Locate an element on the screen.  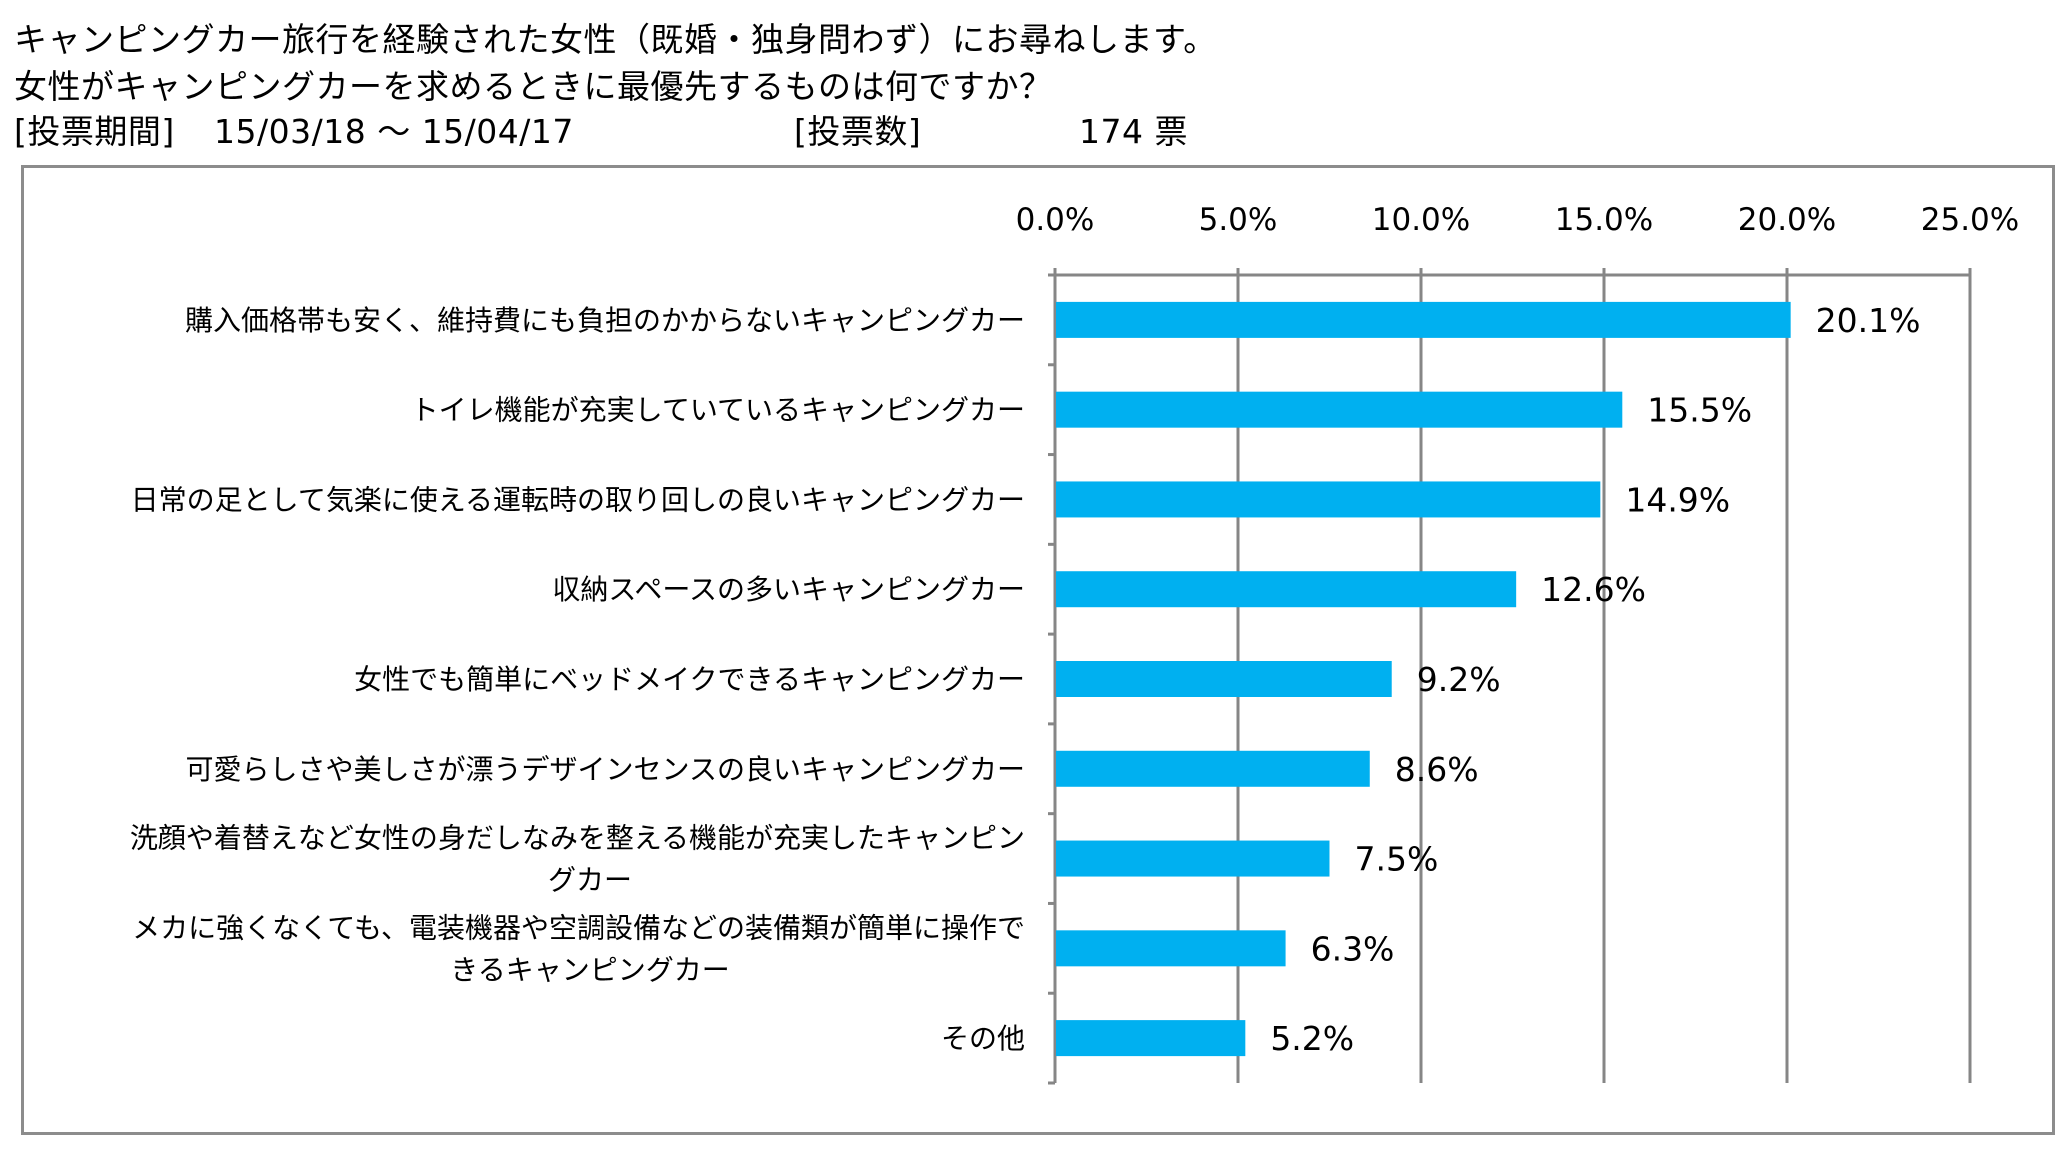
category-label: 購入価格帯も安く、維持費にも負担のかからないキャンピングカー is located at coordinates (605, 320).